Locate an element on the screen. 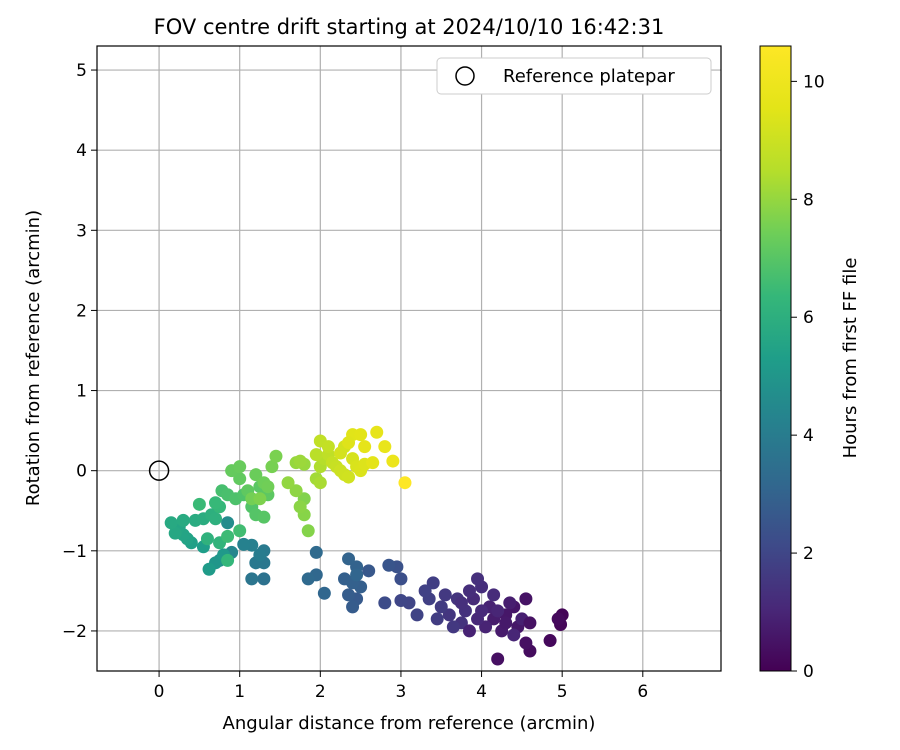 Image resolution: width=900 pixels, height=750 pixels. x-tick-label: 5 is located at coordinates (562, 692).